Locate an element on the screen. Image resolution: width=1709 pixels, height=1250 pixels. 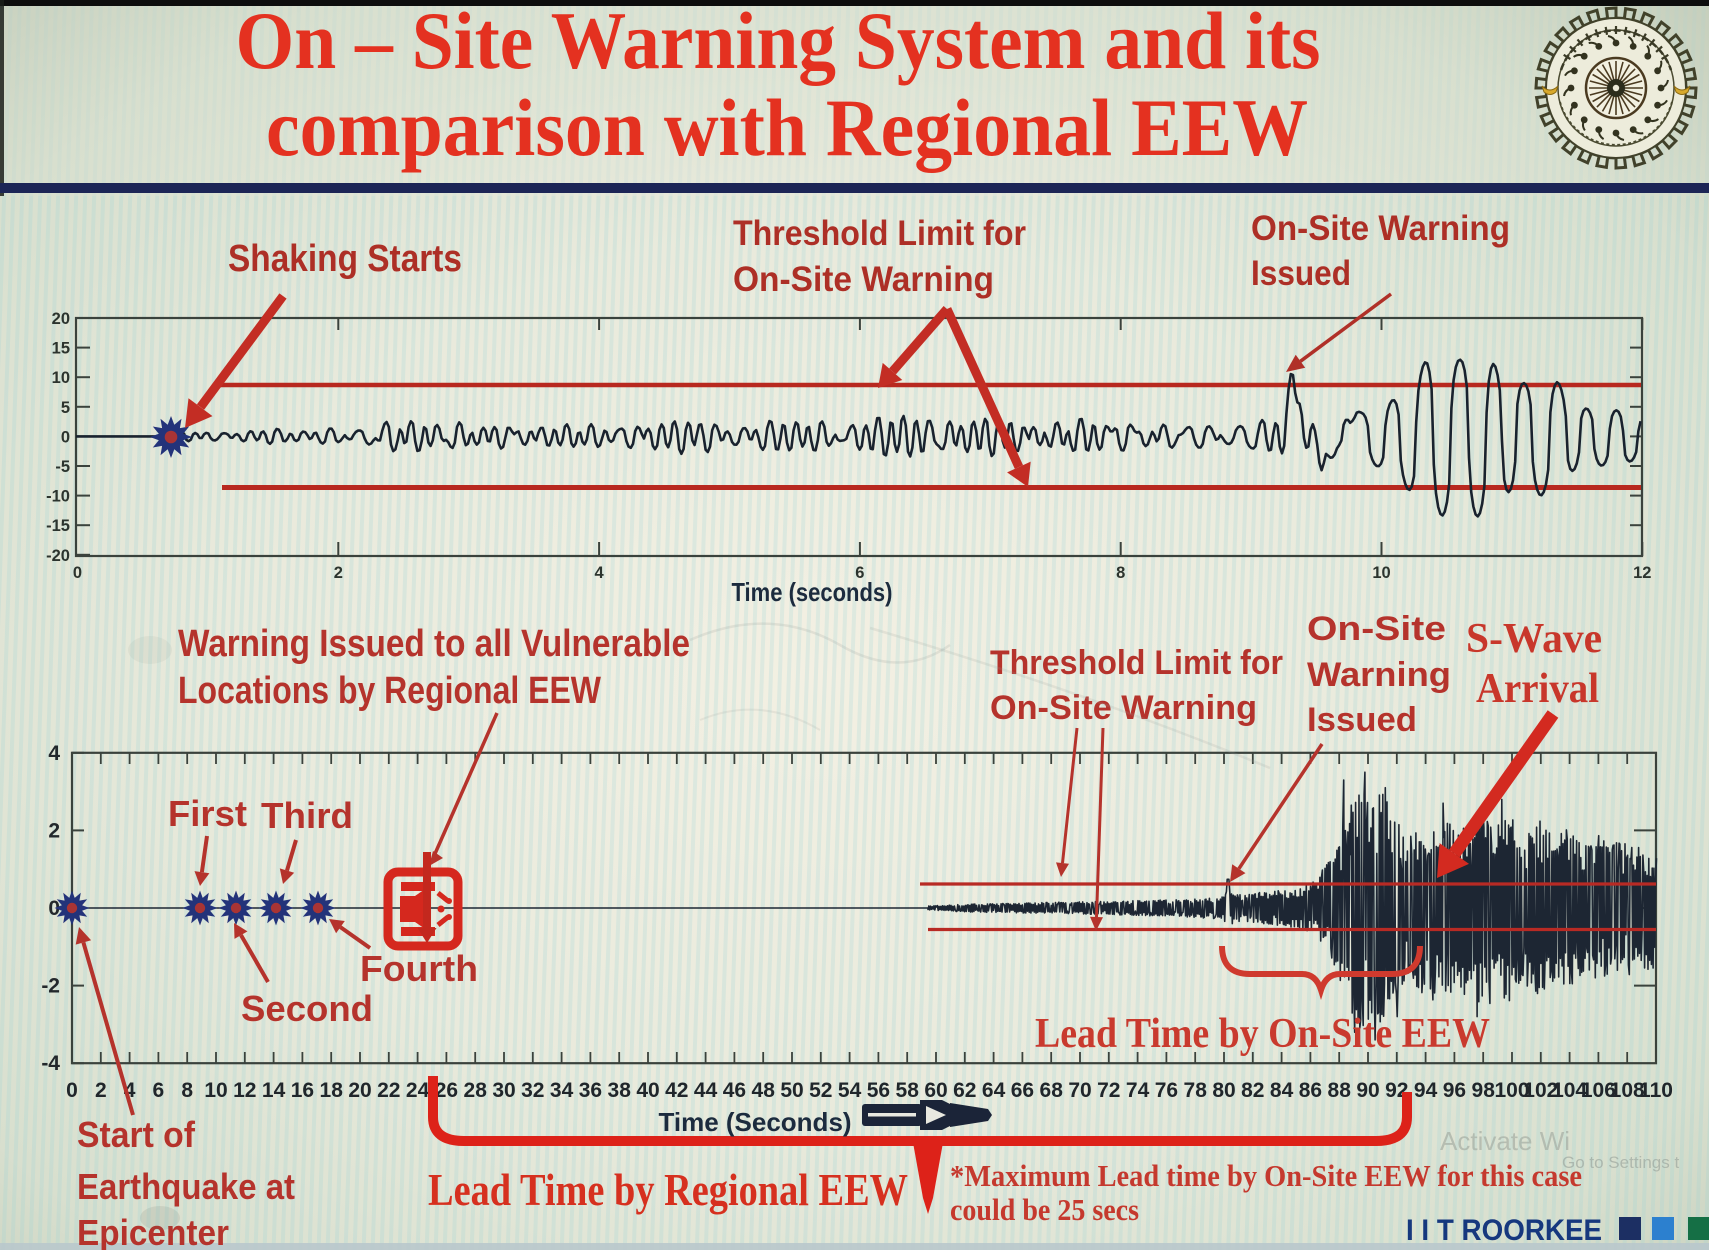
svg-text: 62 is located at coordinates (964, 1090).